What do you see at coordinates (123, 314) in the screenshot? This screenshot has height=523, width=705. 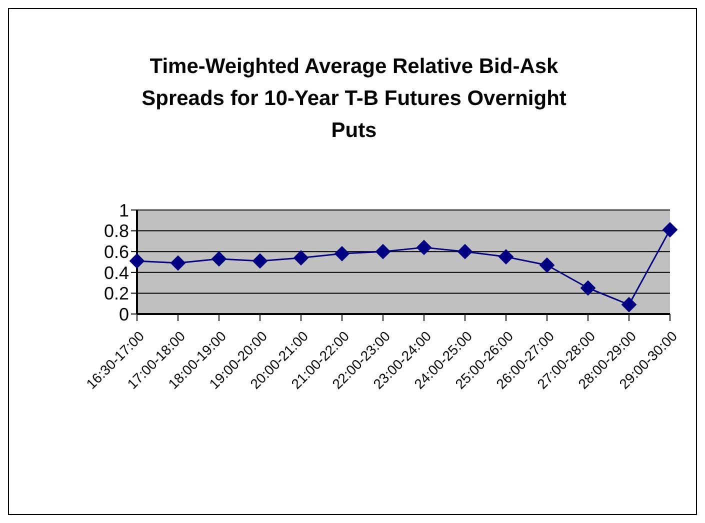 I see `y-tick-label: 0` at bounding box center [123, 314].